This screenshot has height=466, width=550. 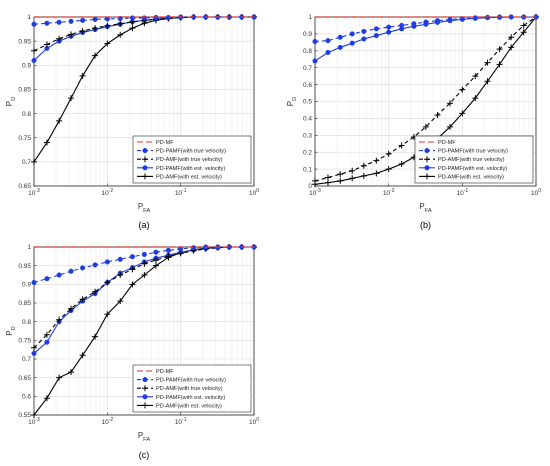 I want to click on x-axis-label: PFA, so click(x=144, y=437).